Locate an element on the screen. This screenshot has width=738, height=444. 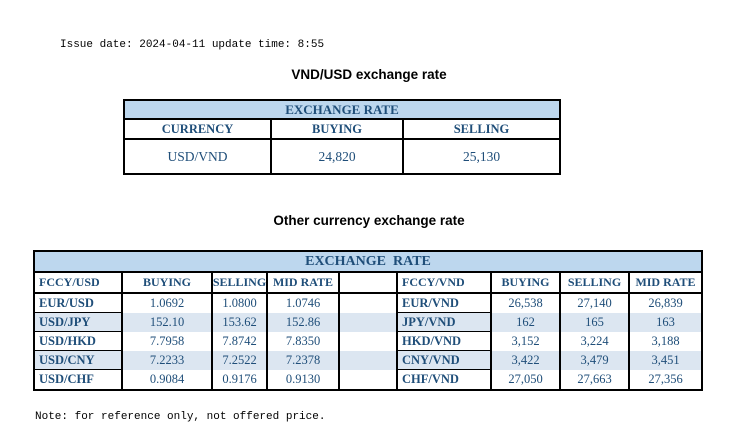
pair-cell: USD/JPY is located at coordinates (79, 322).